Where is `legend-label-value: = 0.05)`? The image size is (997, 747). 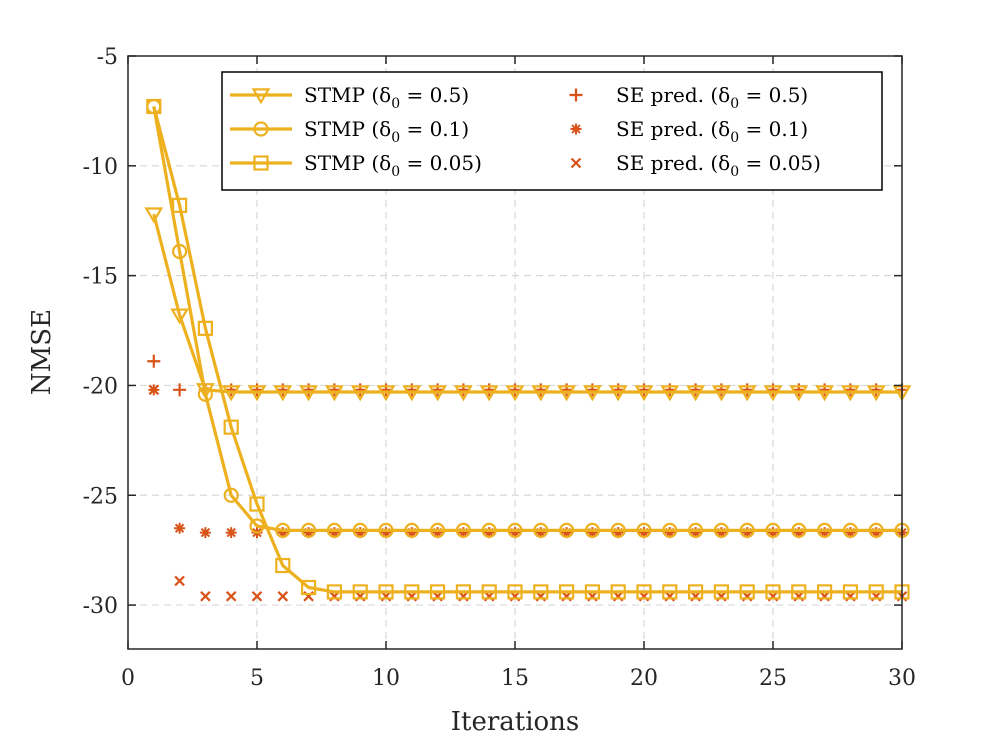 legend-label-value: = 0.05) is located at coordinates (441, 163).